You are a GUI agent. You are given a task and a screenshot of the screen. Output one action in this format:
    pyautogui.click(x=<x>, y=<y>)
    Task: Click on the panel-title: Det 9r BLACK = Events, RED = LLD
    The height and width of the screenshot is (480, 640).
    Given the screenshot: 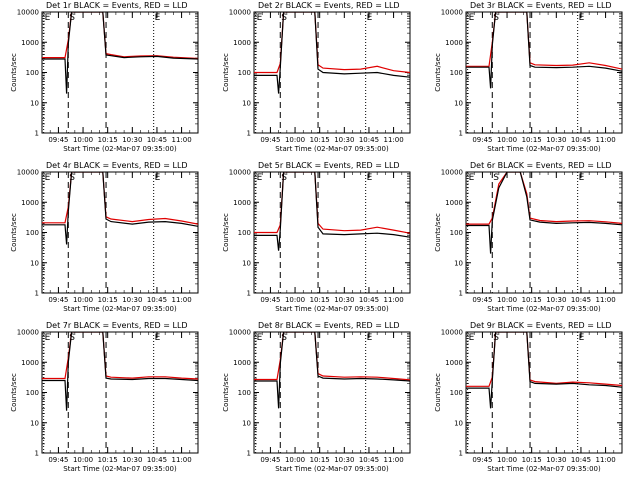 What is the action you would take?
    pyautogui.click(x=541, y=325)
    